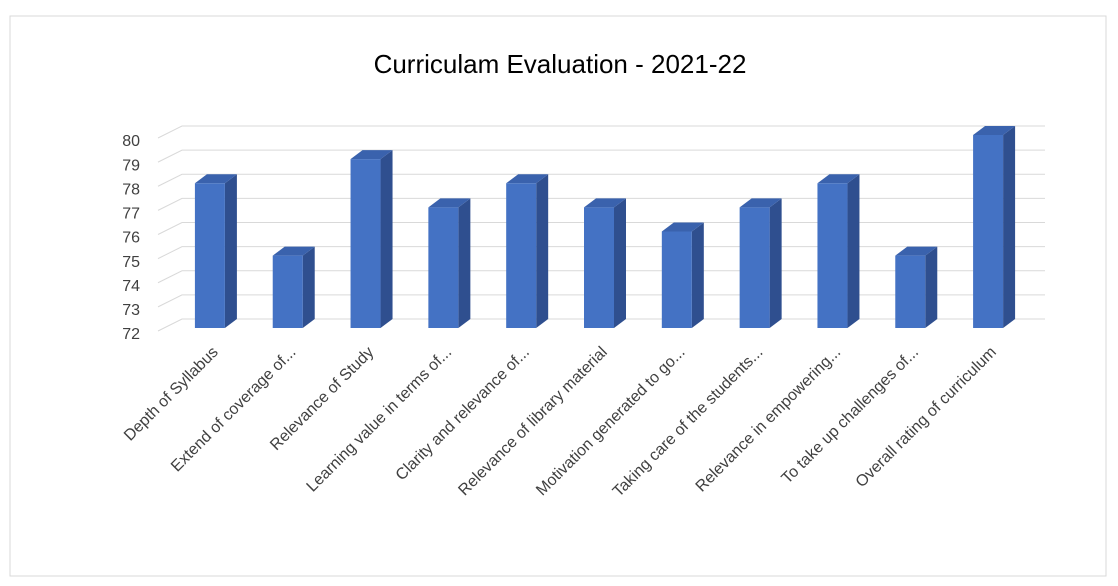 This screenshot has height=586, width=1118. I want to click on y-tick-label: 78, so click(131, 189).